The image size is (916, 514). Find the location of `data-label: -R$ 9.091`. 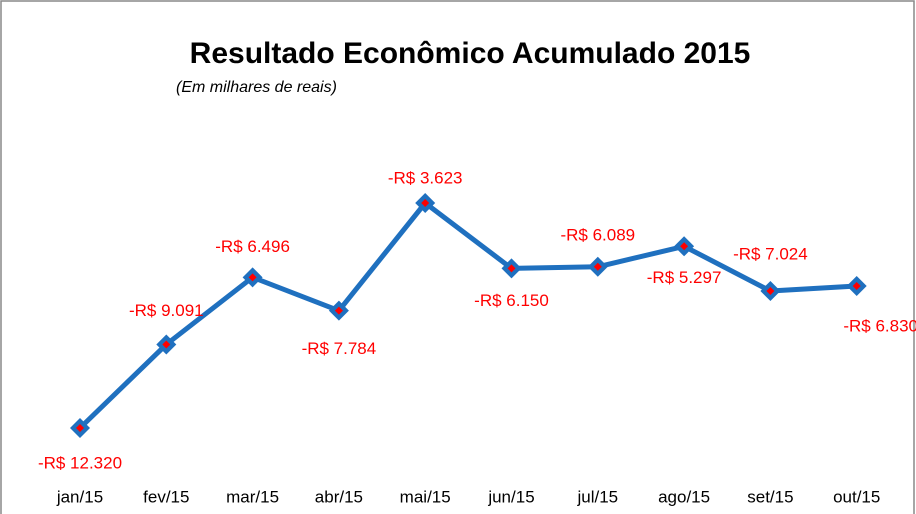

data-label: -R$ 9.091 is located at coordinates (166, 310).